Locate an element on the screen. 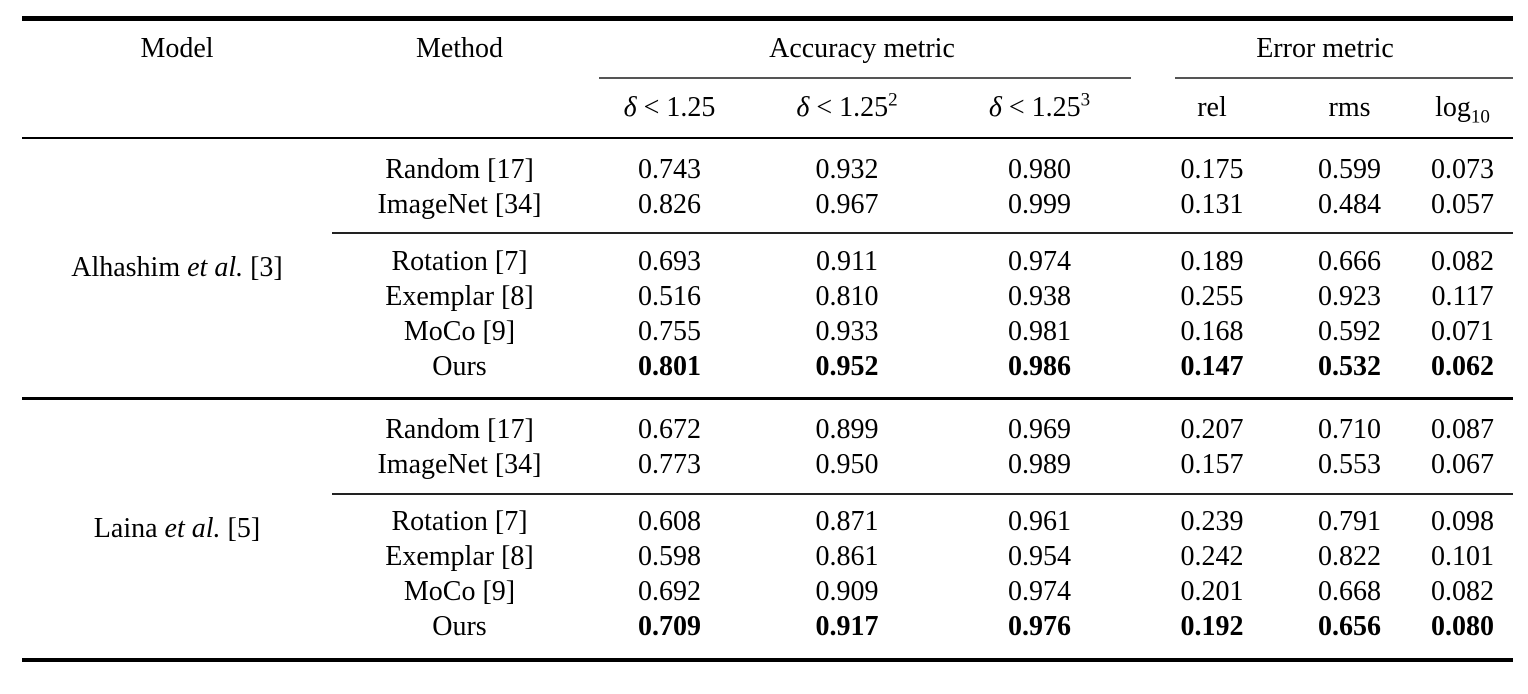 Image resolution: width=1528 pixels, height=694 pixels. value-cell: 0.989 is located at coordinates (1039, 465).